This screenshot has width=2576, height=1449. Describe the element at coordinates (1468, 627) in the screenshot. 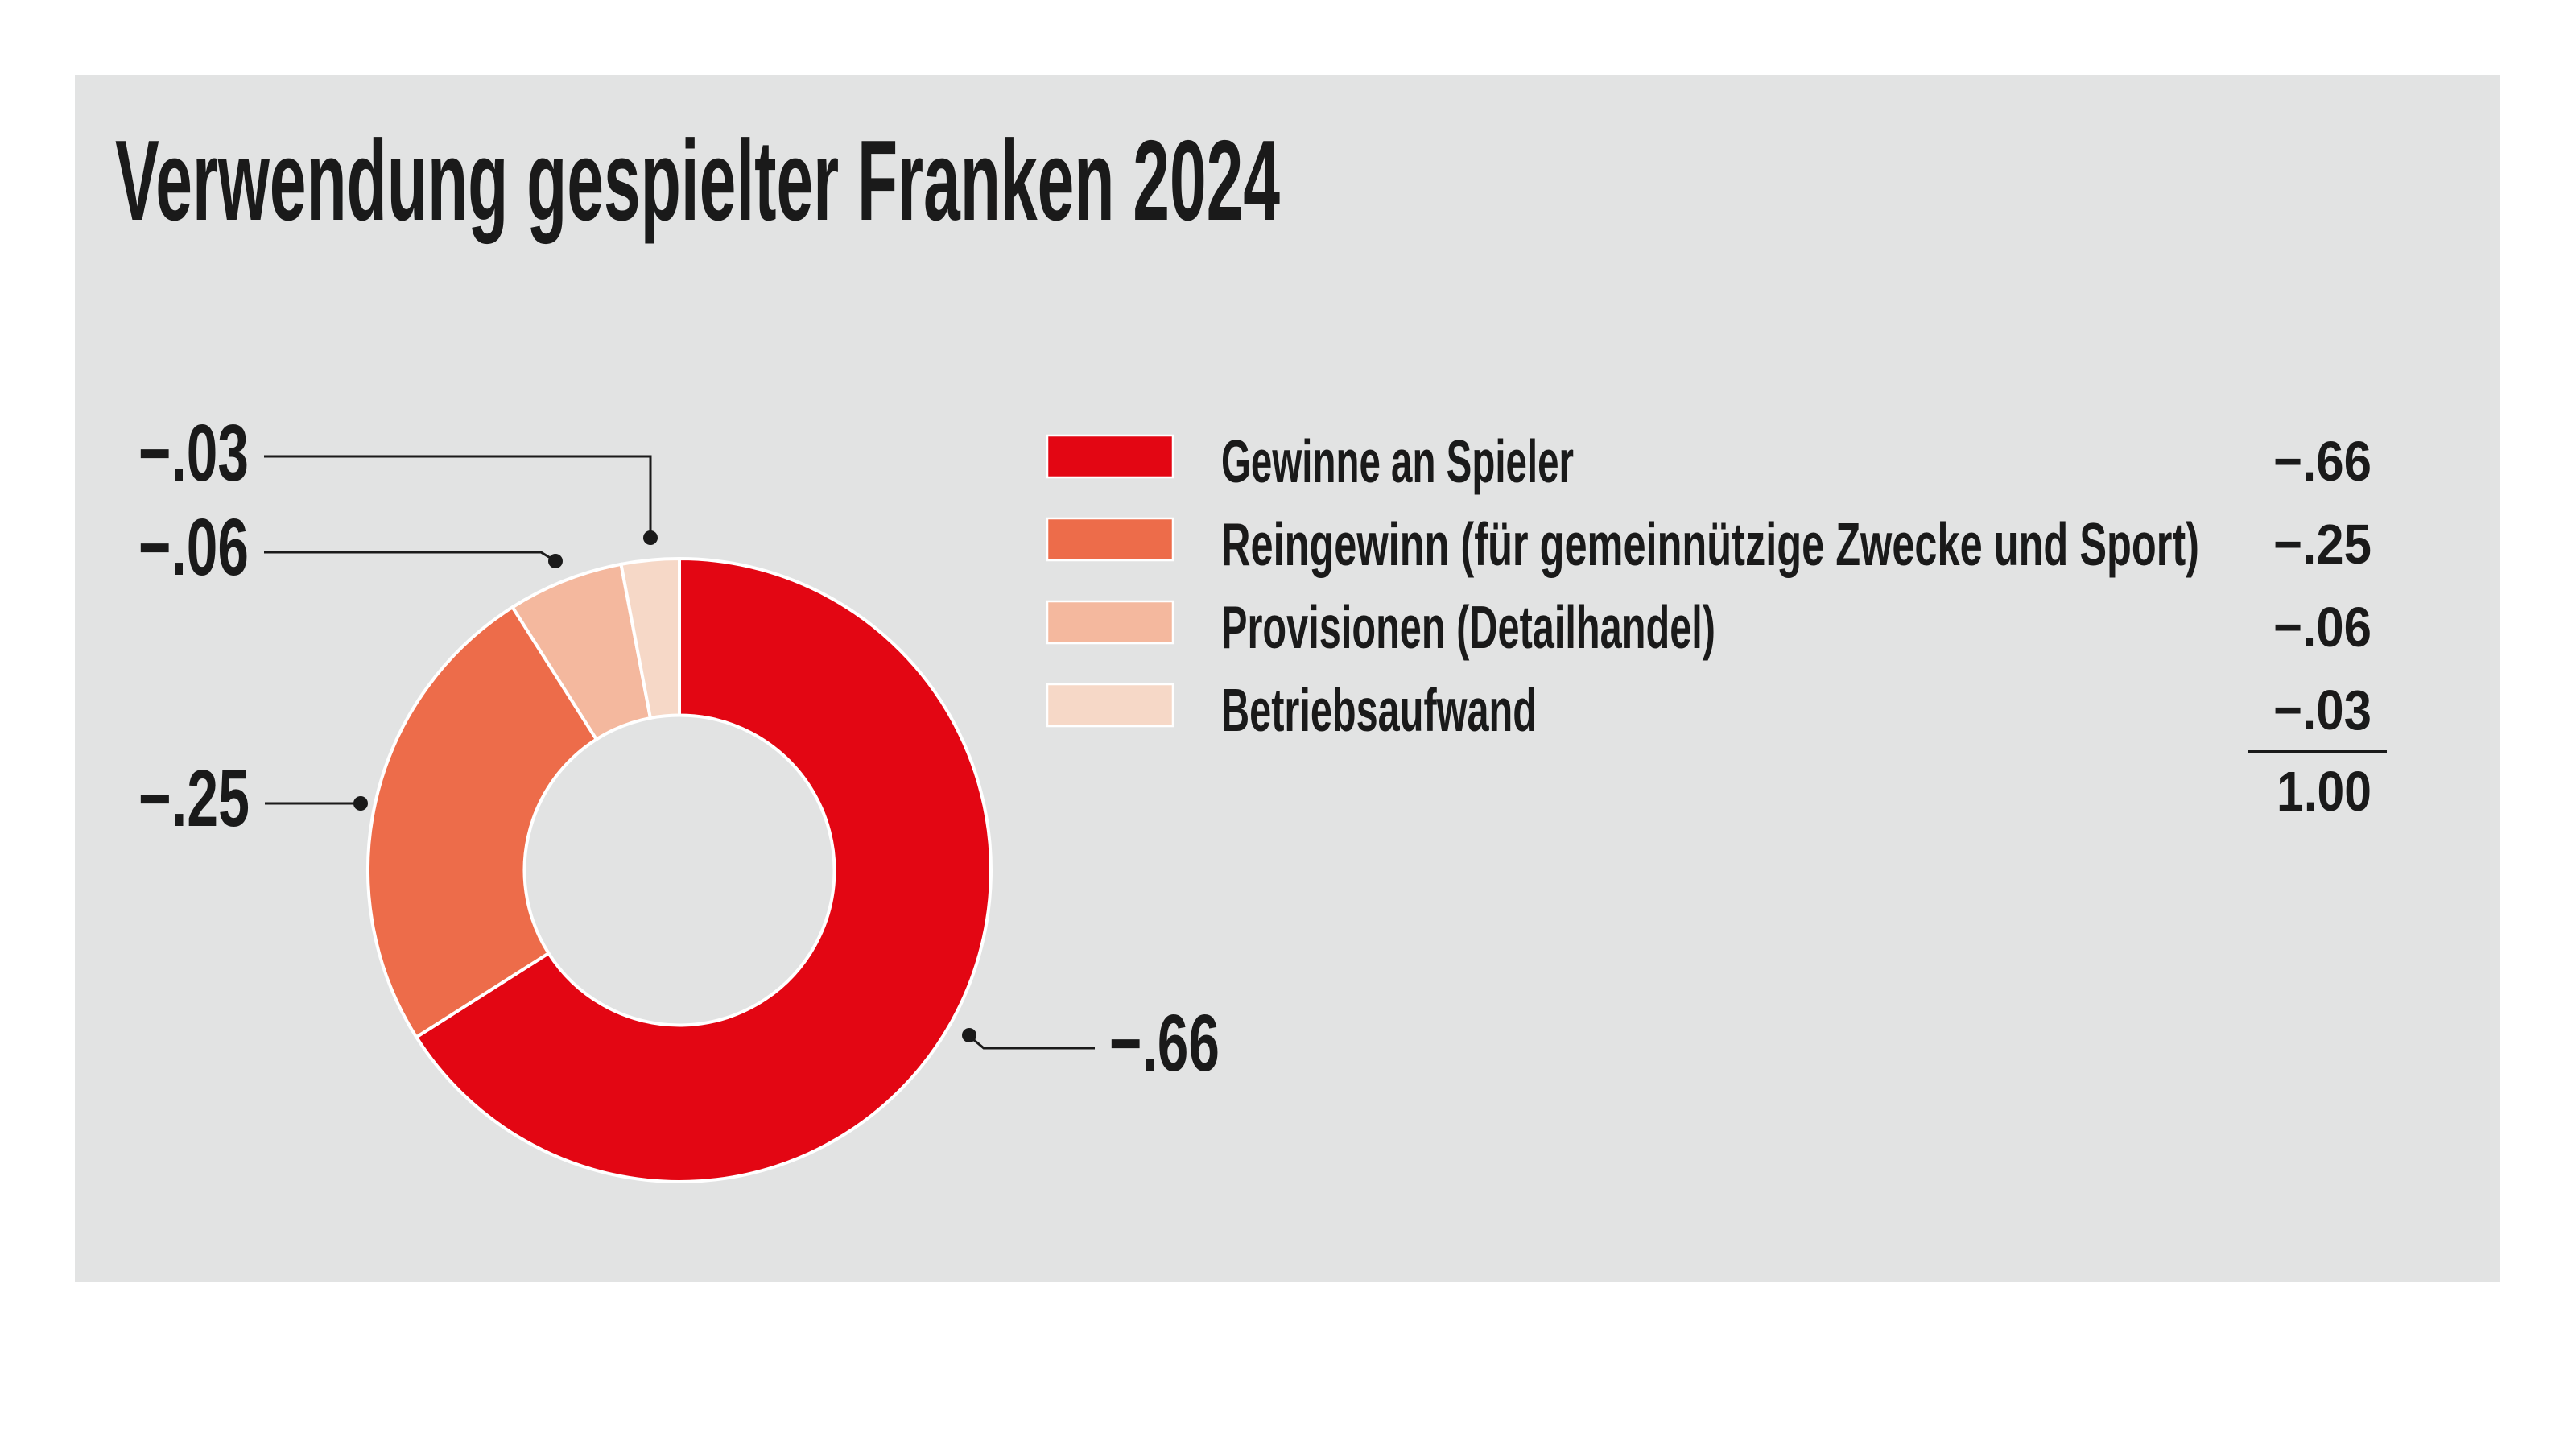

I see `svg-text: Provisionen (Detailhandel)` at that location.